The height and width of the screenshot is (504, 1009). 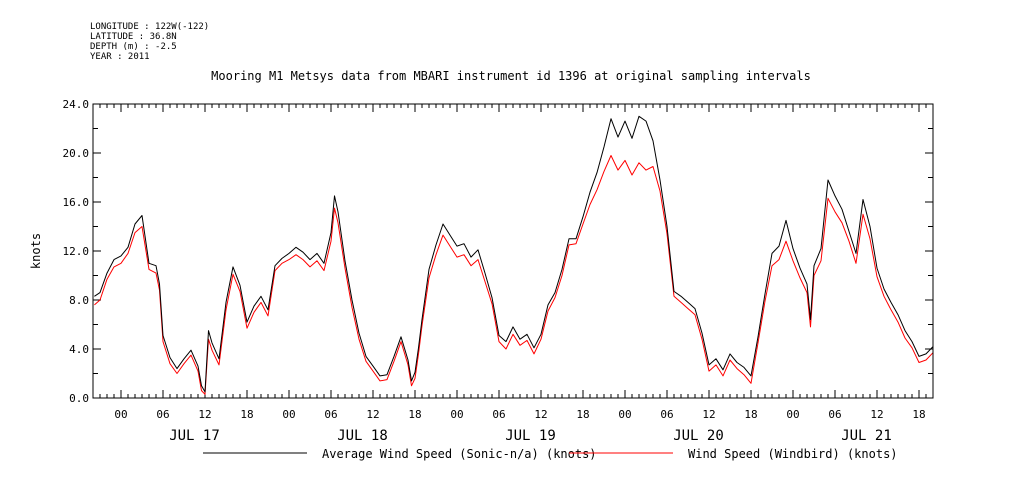 I want to click on y-axis-label: knots, so click(x=36, y=251).